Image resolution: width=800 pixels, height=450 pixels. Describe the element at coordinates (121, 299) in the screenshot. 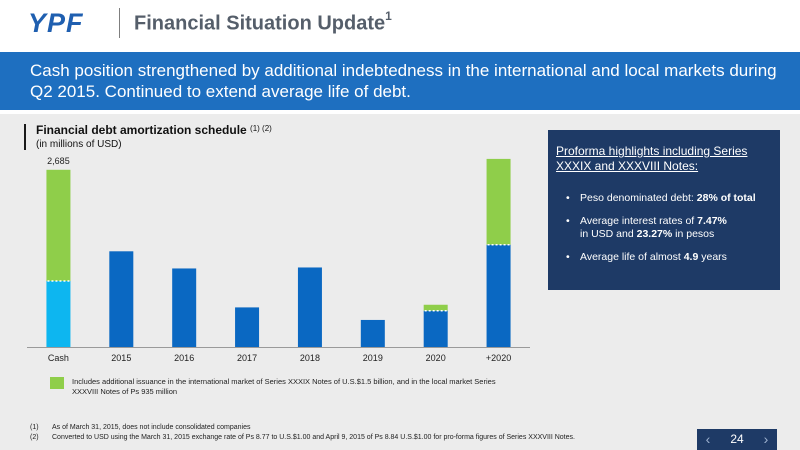

I see `bar-base-2015` at that location.